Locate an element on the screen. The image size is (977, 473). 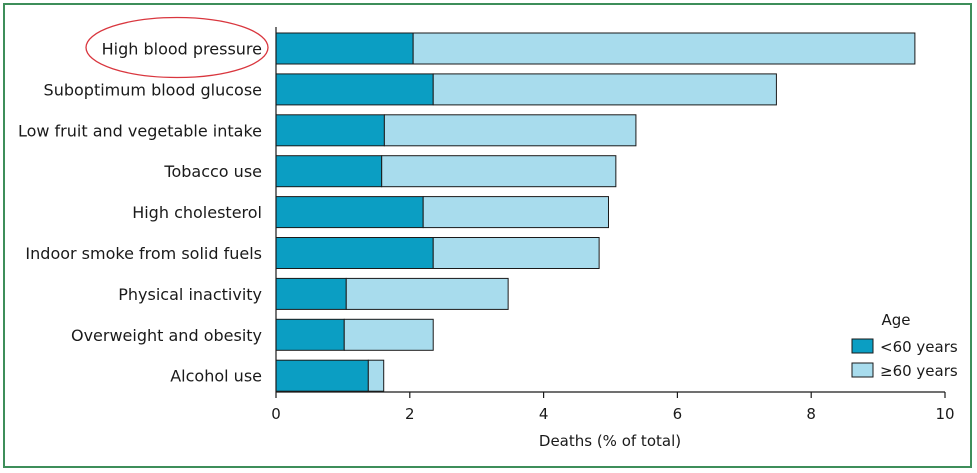
x-tick-label-10: 10 is located at coordinates (944, 414).